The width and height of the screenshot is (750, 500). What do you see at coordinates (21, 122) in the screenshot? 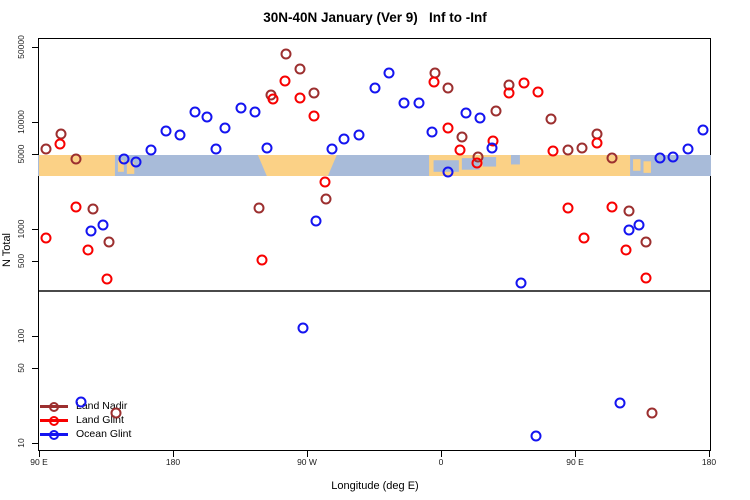
I see `y-tick-label: 10000` at bounding box center [21, 122].